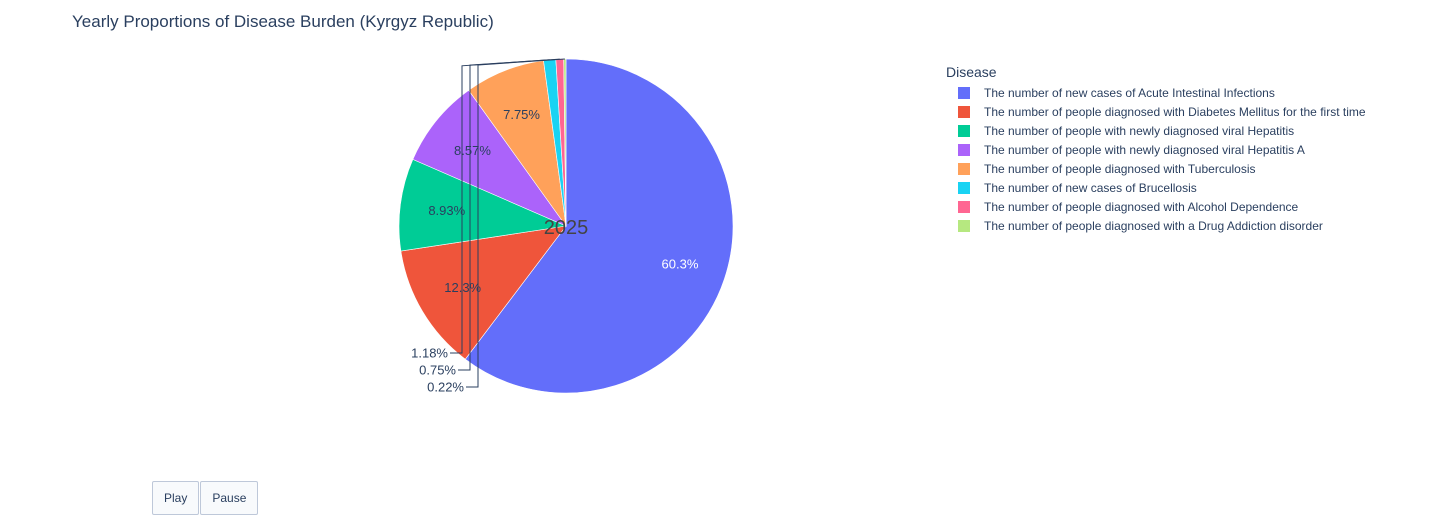 This screenshot has width=1443, height=525. I want to click on slice-percent-label: 0.75%, so click(437, 370).